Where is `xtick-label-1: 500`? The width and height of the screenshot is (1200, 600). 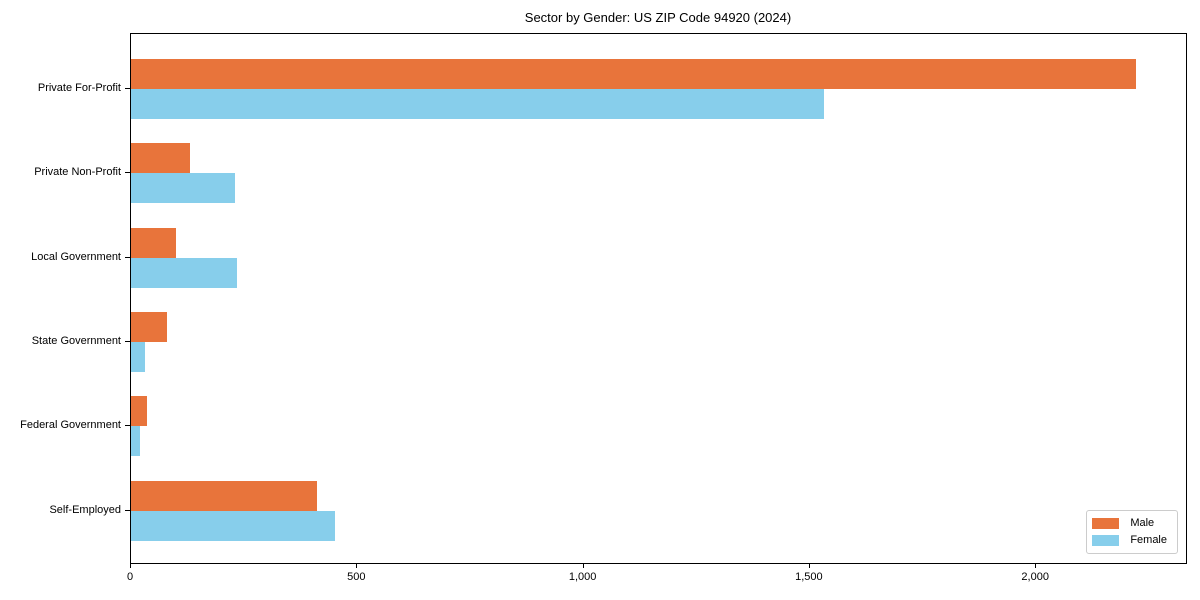 xtick-label-1: 500 is located at coordinates (356, 577).